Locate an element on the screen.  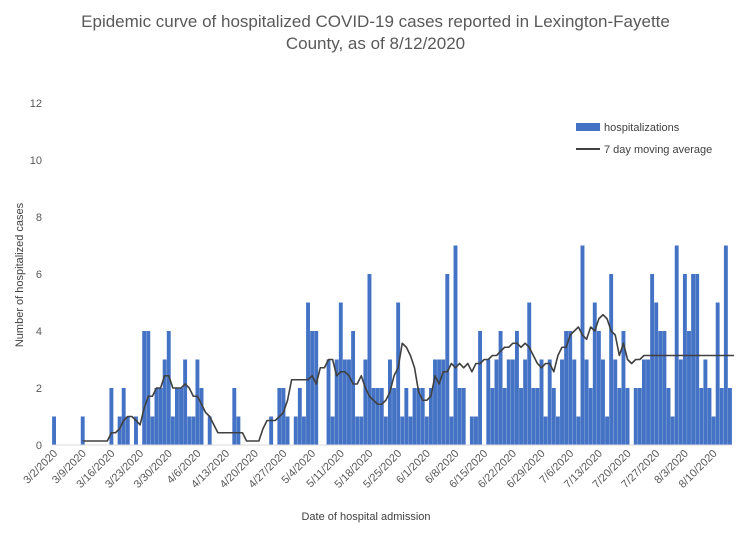
y-tick-label: 4 is located at coordinates (39, 332).